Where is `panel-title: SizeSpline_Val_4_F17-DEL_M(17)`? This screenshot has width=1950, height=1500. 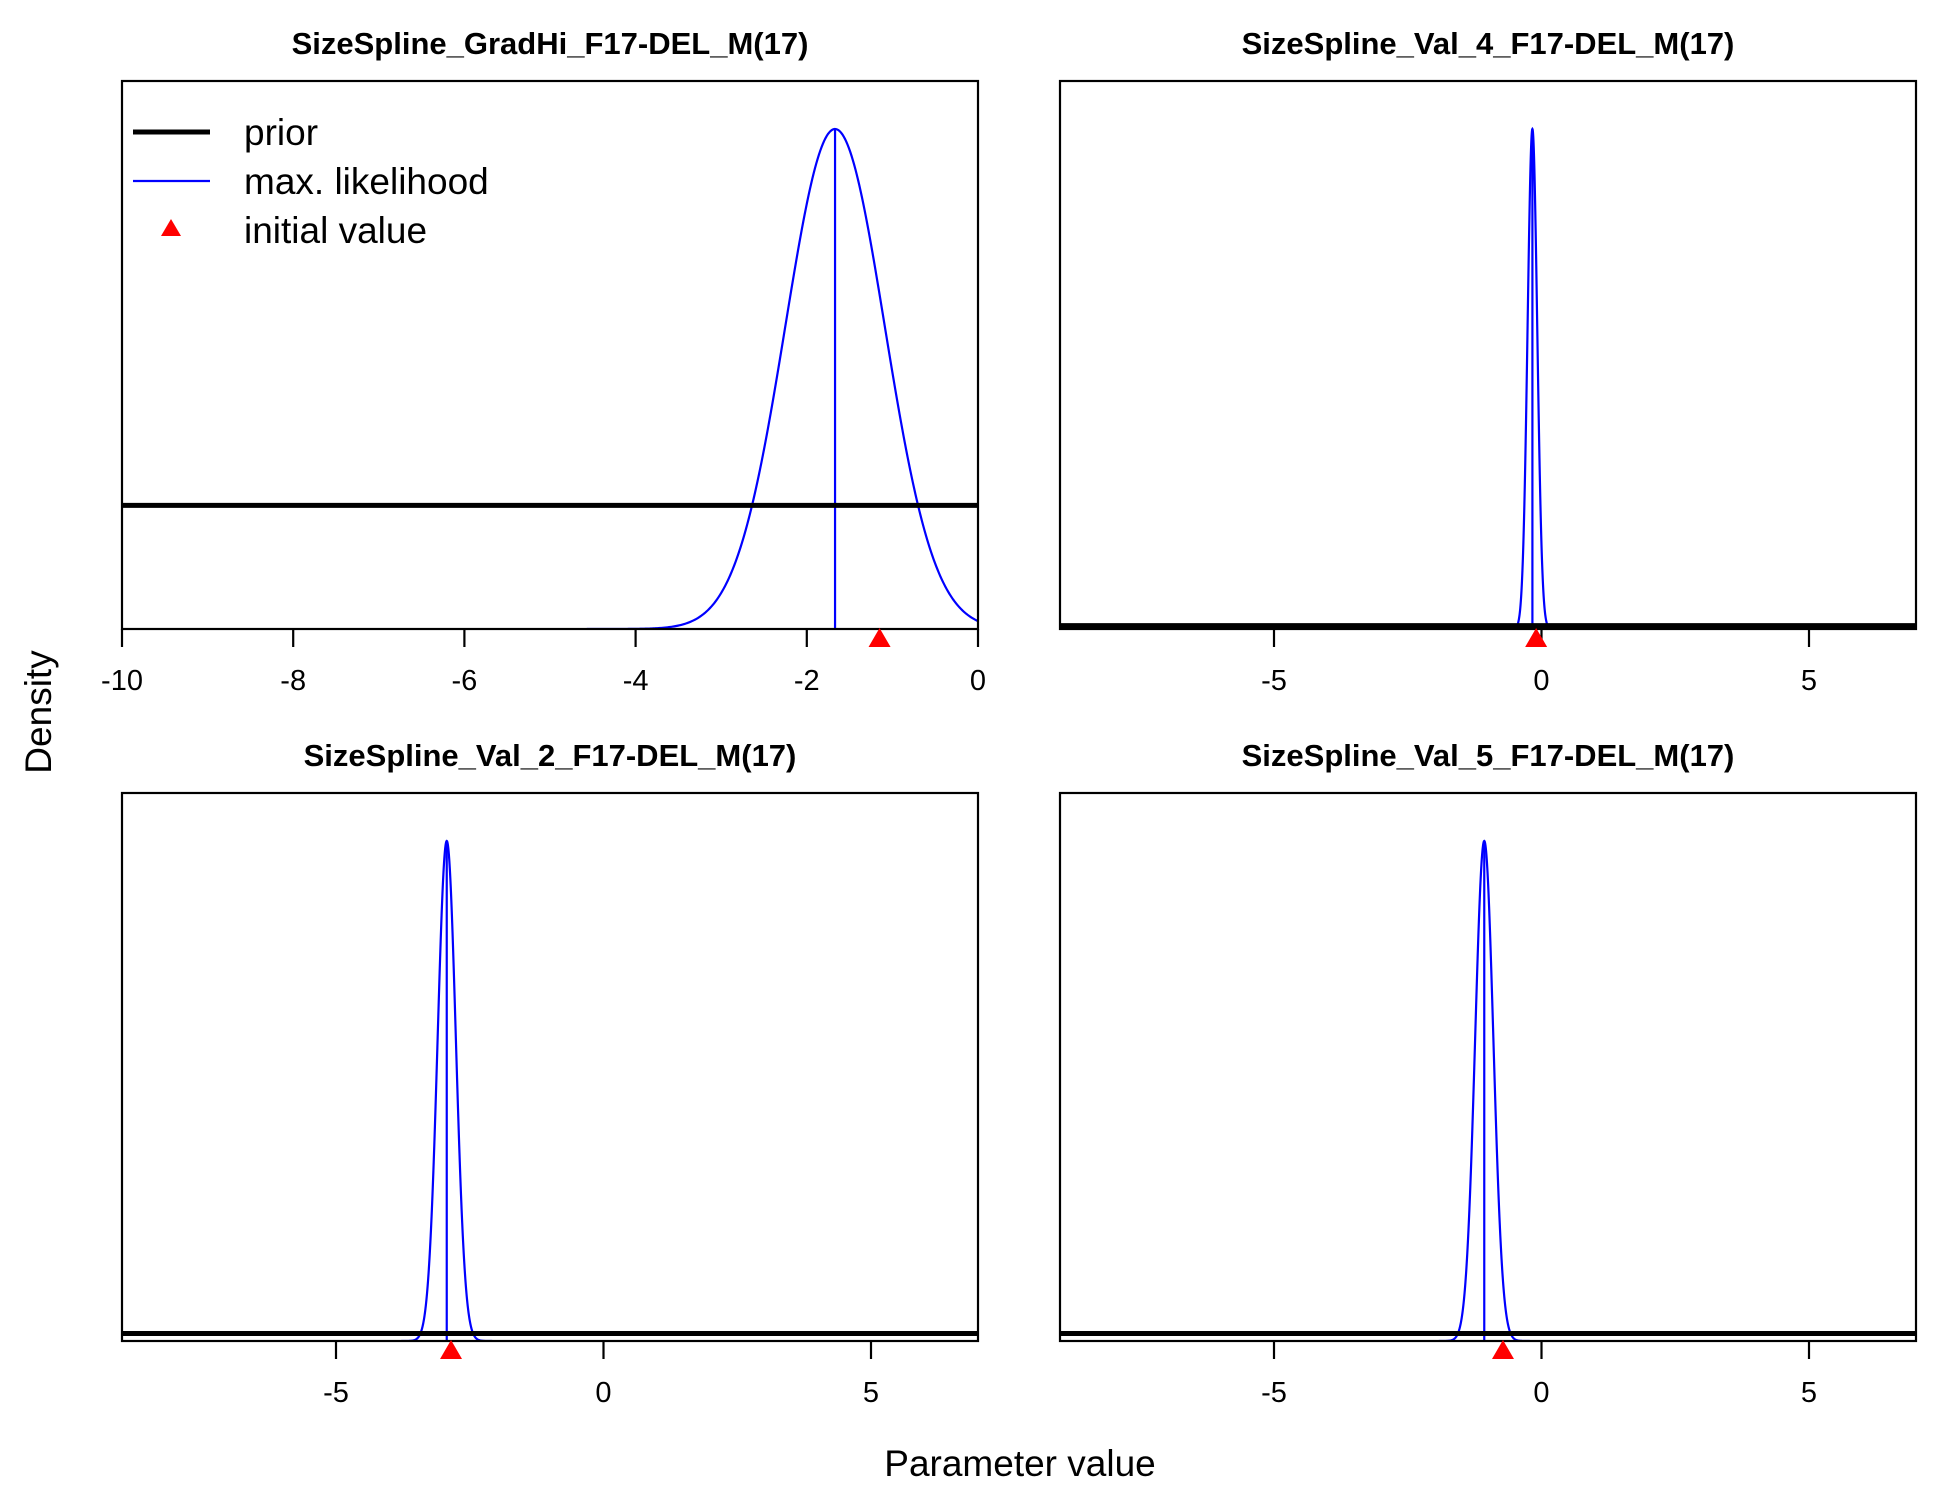
panel-title: SizeSpline_Val_4_F17-DEL_M(17) is located at coordinates (1488, 43).